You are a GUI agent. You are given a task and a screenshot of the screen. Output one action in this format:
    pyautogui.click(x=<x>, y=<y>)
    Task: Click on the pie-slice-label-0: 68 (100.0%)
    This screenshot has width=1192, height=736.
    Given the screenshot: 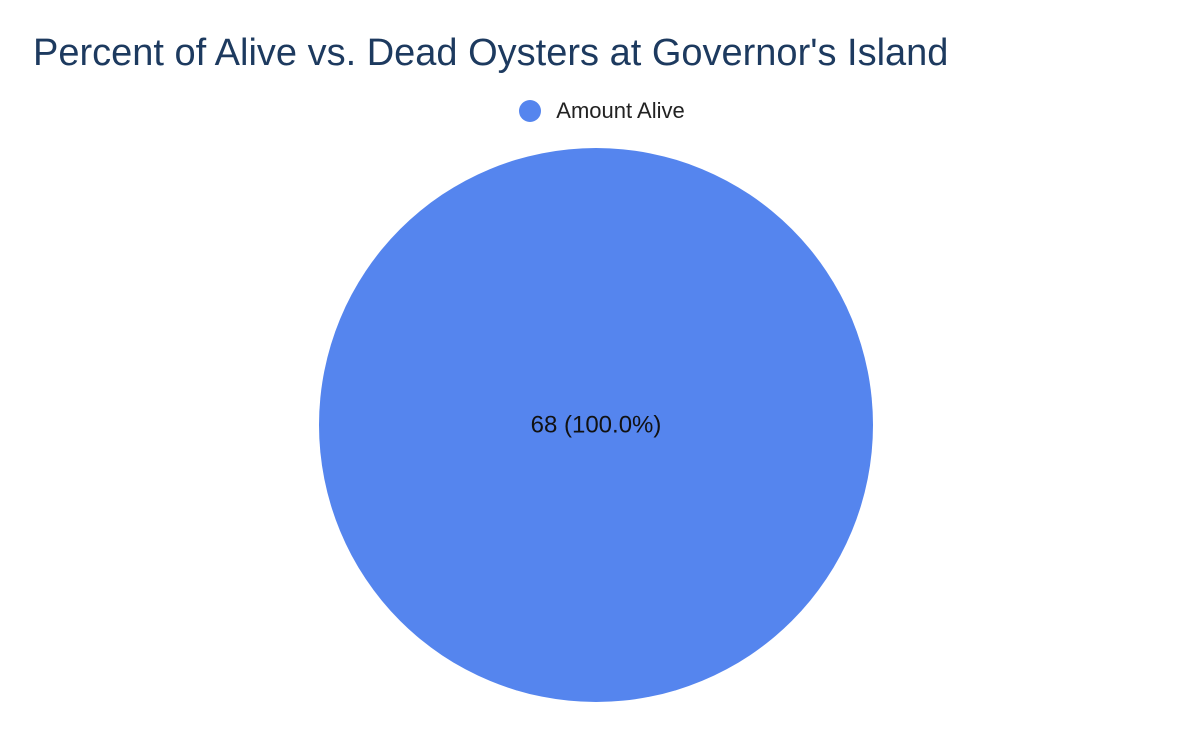 What is the action you would take?
    pyautogui.click(x=596, y=425)
    